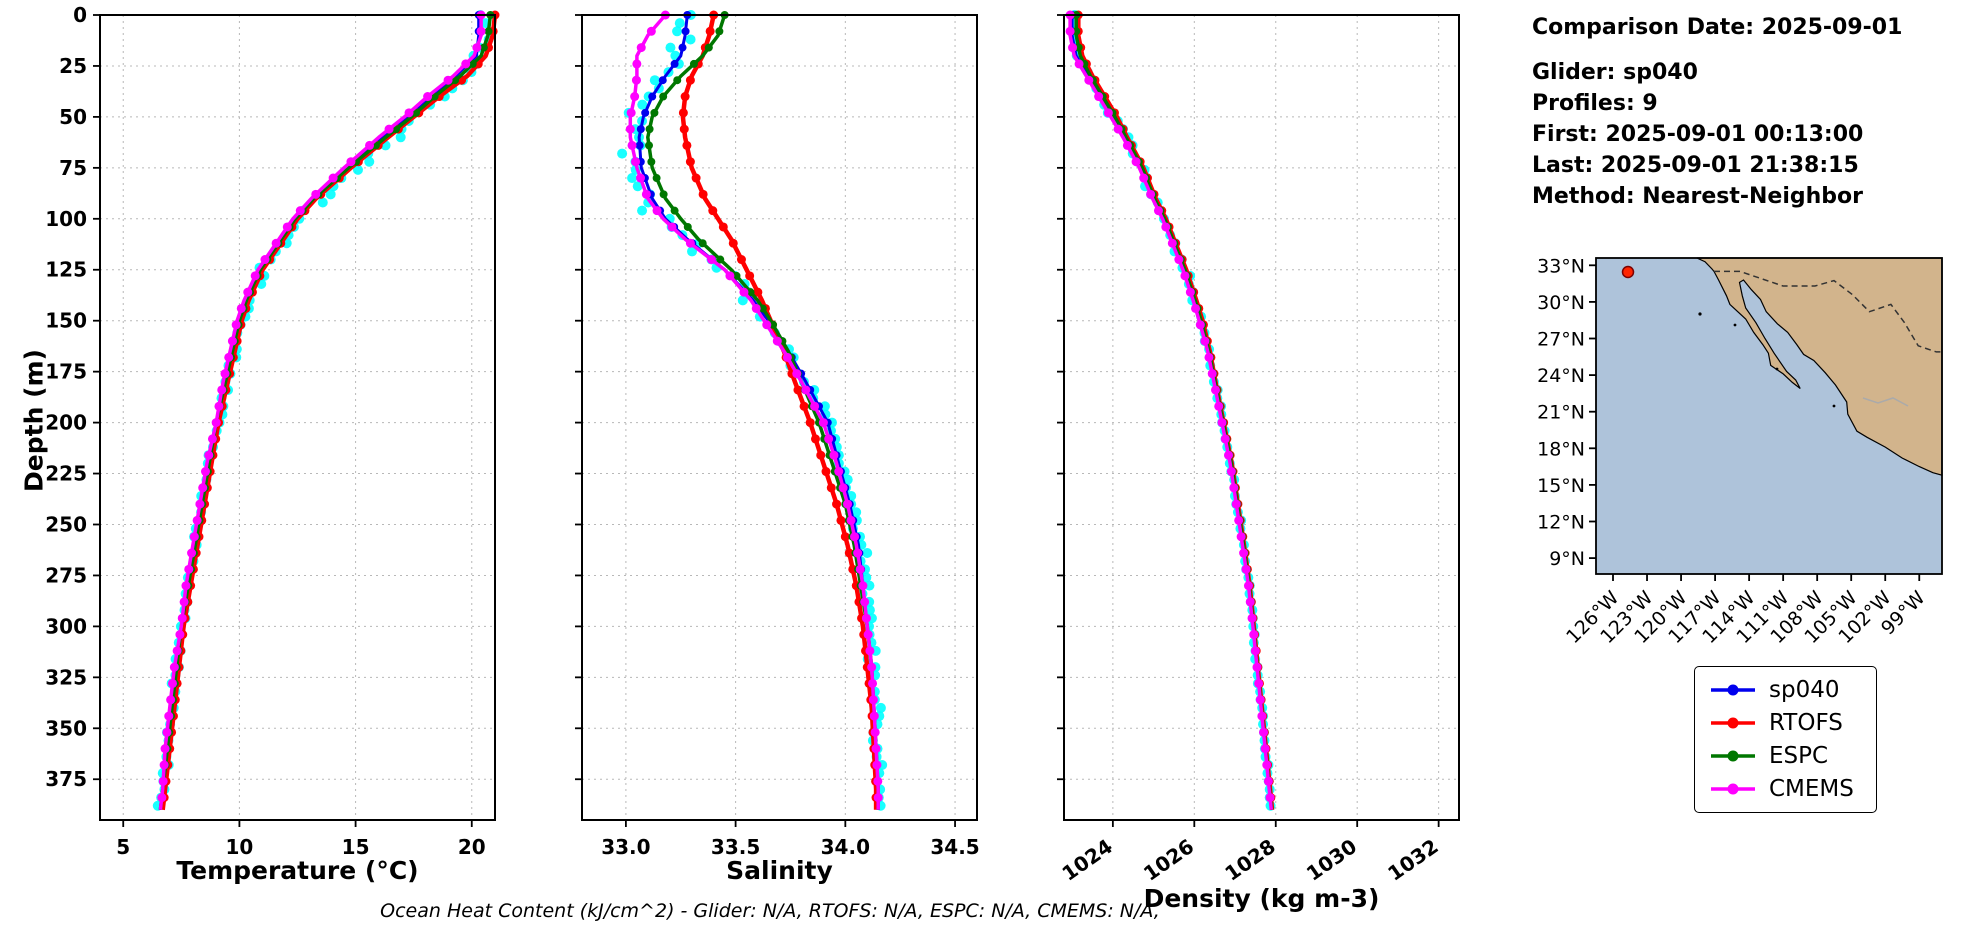 Image resolution: width=1978 pixels, height=934 pixels. I want to click on svg-text: 275, so click(66, 575).